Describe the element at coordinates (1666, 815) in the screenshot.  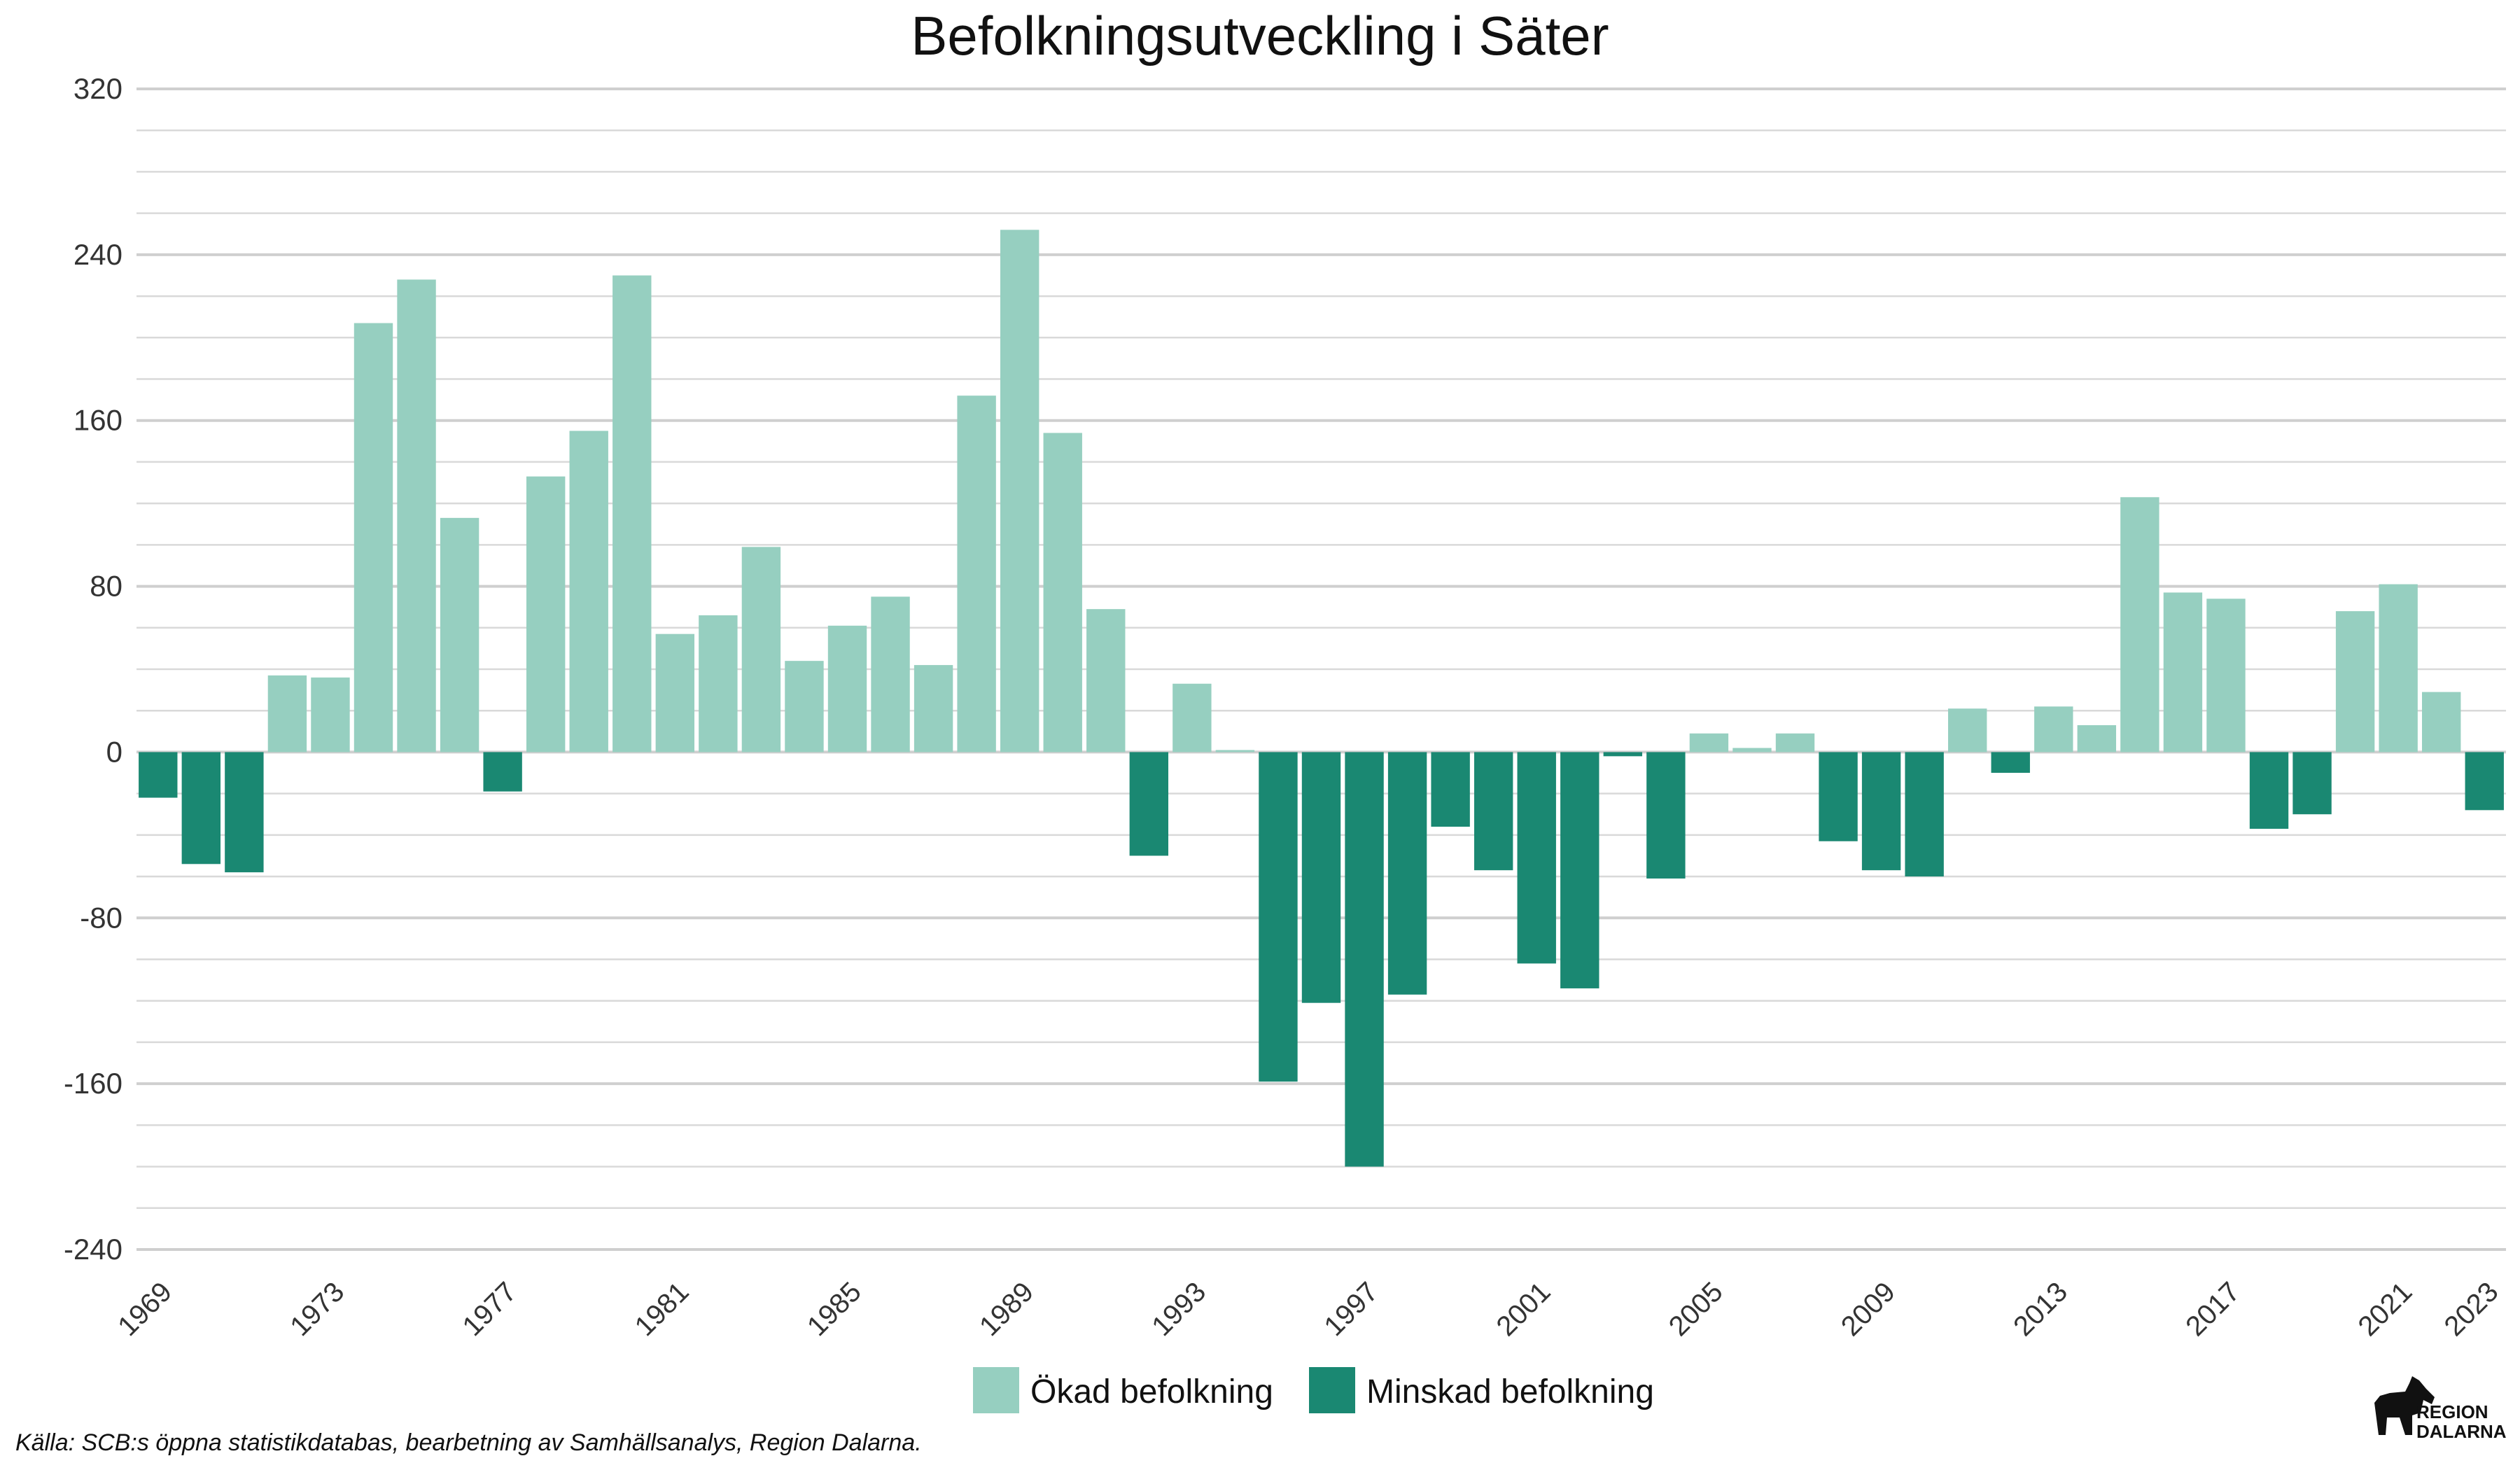
I see `bar-2004` at that location.